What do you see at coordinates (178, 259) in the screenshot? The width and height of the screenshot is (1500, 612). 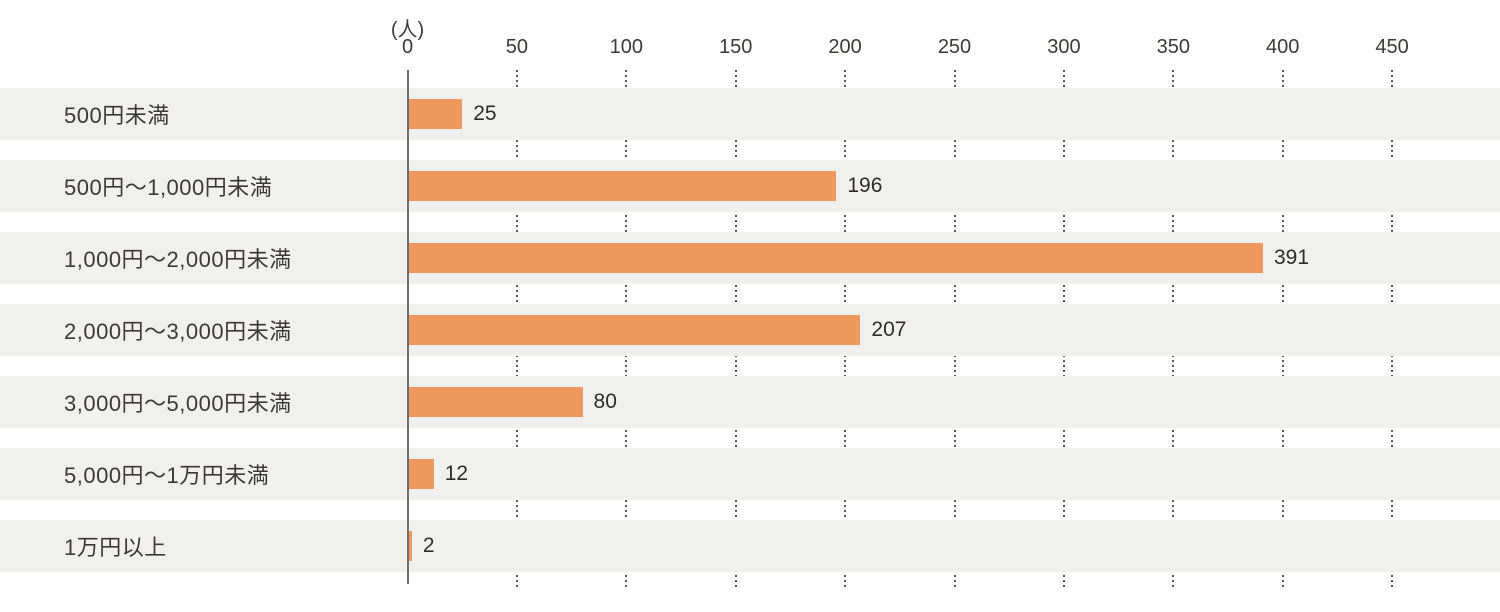 I see `category-label: 1,000円〜2,000円未満` at bounding box center [178, 259].